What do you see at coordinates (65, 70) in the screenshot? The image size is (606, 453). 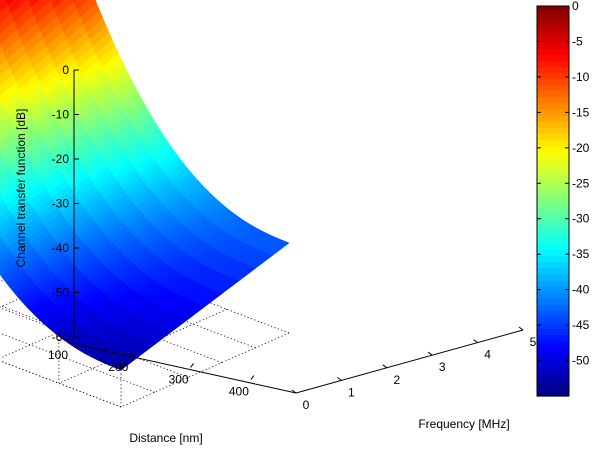 I see `z-tick-label: 0` at bounding box center [65, 70].